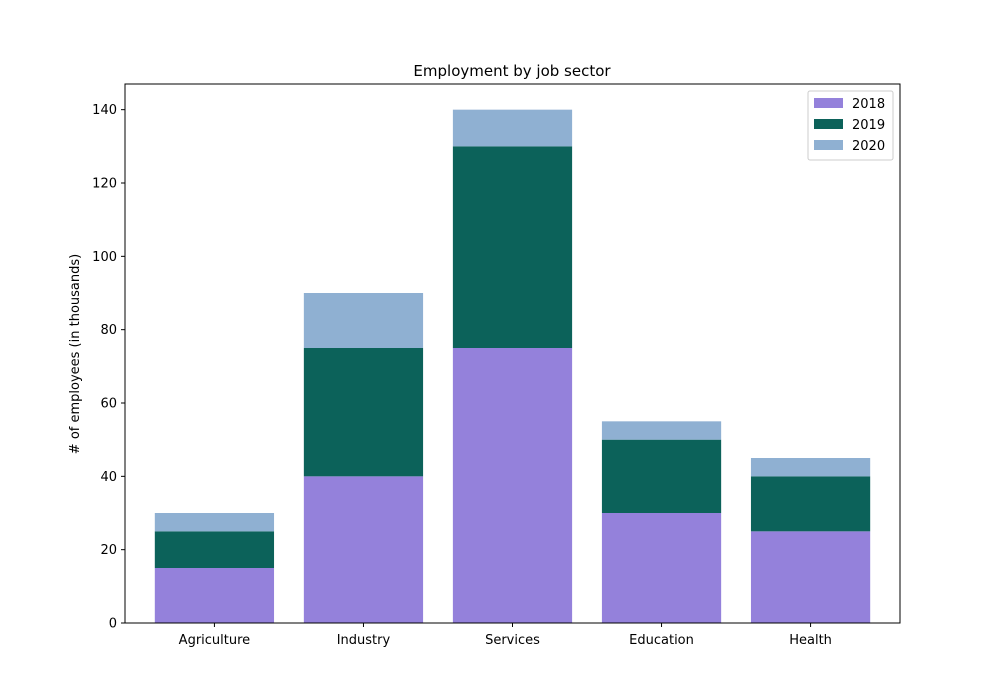 The image size is (1000, 700). I want to click on bar-agriculture-2019, so click(214, 549).